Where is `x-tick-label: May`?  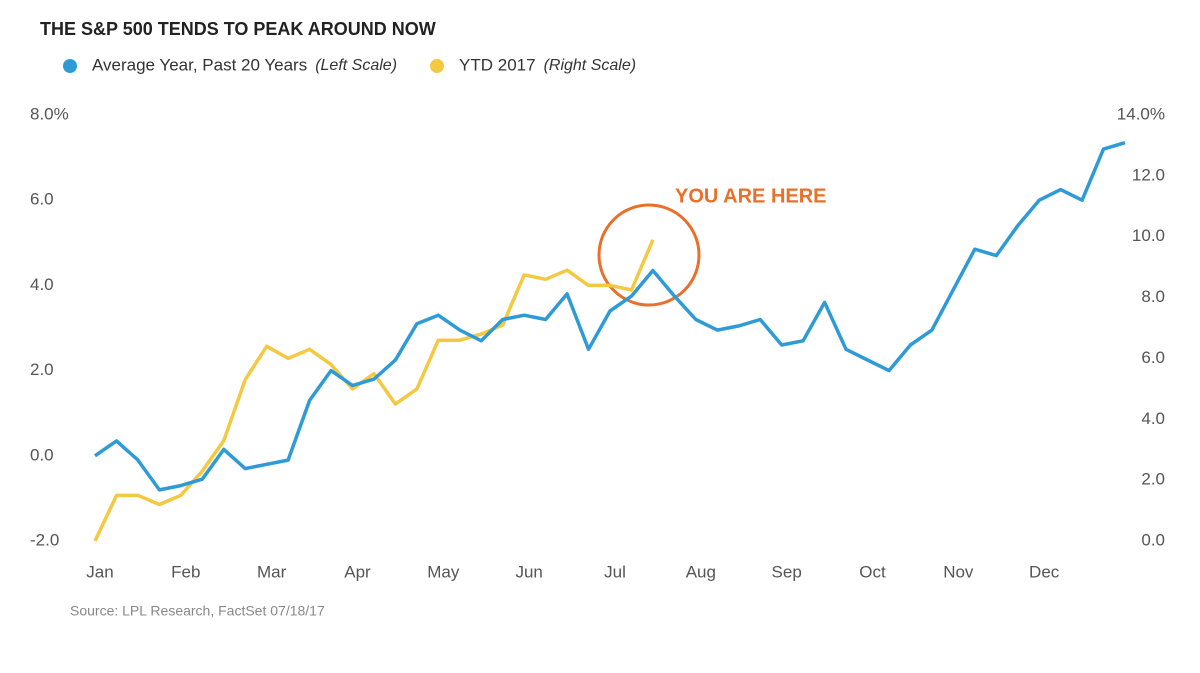 x-tick-label: May is located at coordinates (443, 571).